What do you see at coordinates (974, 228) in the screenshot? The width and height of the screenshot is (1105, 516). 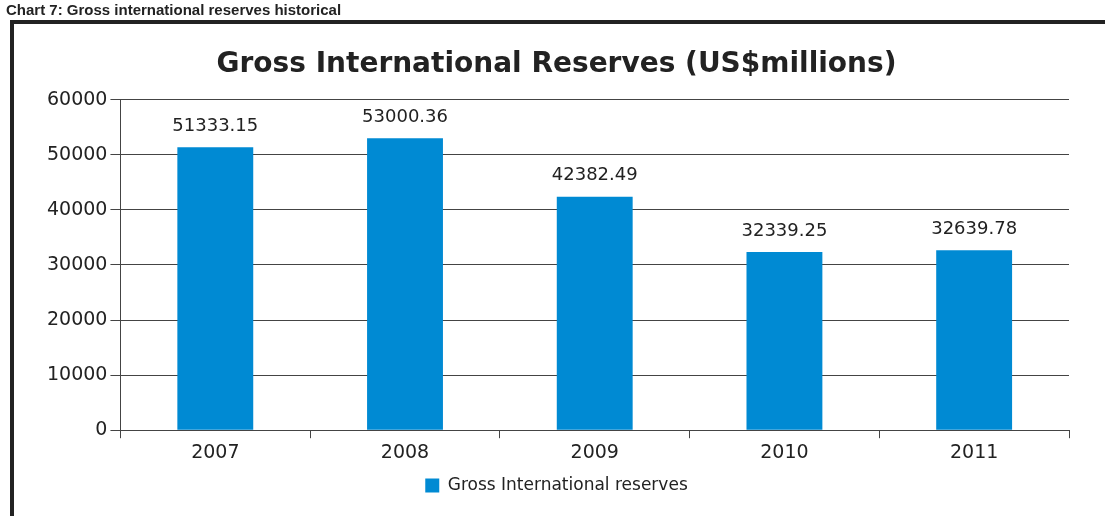 I see `data-label: 32639.78` at bounding box center [974, 228].